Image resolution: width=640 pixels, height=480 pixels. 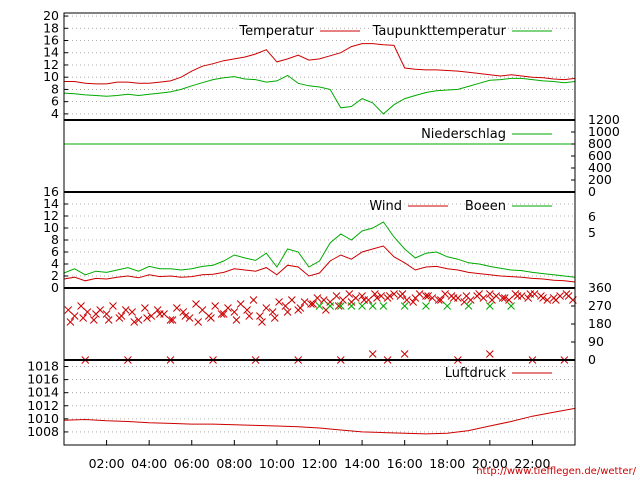 I want to click on y-tick-label: 360, so click(x=600, y=287).